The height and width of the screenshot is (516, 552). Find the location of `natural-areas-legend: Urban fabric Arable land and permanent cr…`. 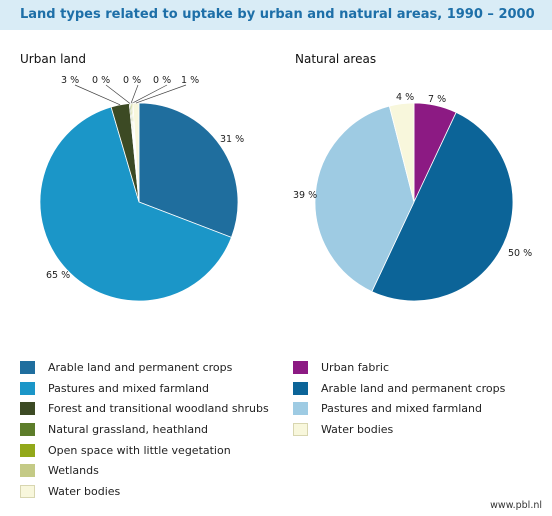

natural-areas-legend: Urban fabric Arable land and permanent cr… is located at coordinates (399, 398).